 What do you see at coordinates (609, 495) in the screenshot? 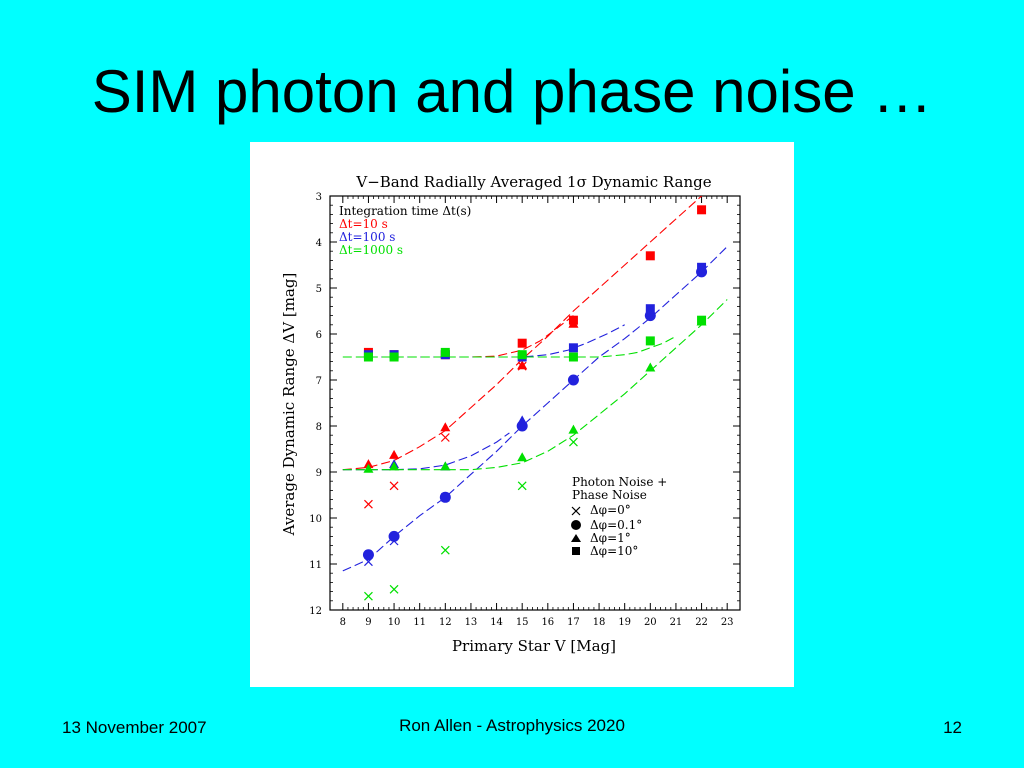
I see `legend-noise-title-2: Phase Noise` at bounding box center [609, 495].